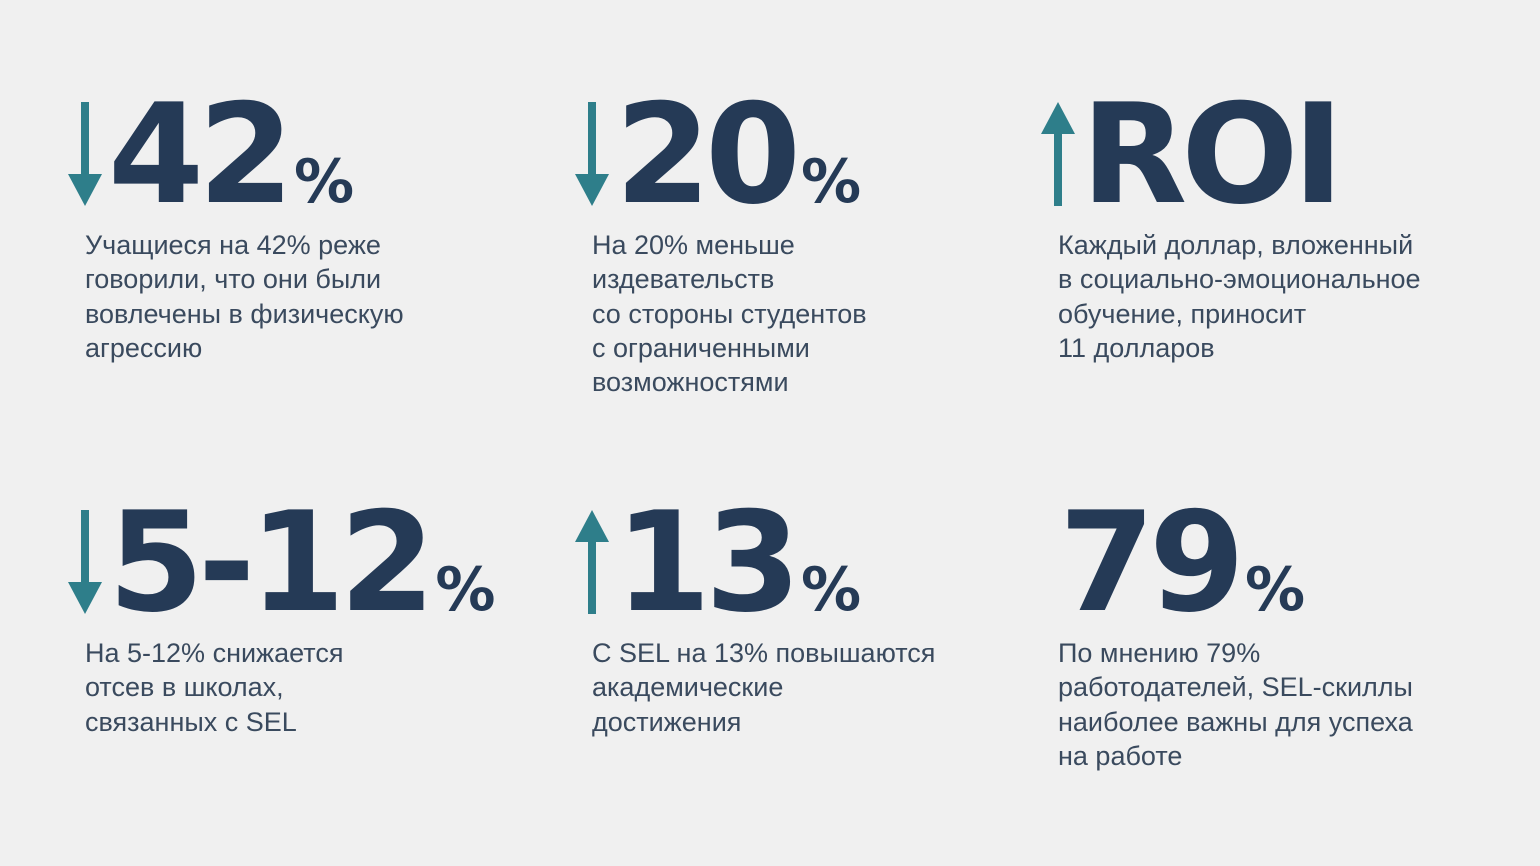 The image size is (1540, 866). I want to click on stat-headline: 79%, so click(1271, 563).